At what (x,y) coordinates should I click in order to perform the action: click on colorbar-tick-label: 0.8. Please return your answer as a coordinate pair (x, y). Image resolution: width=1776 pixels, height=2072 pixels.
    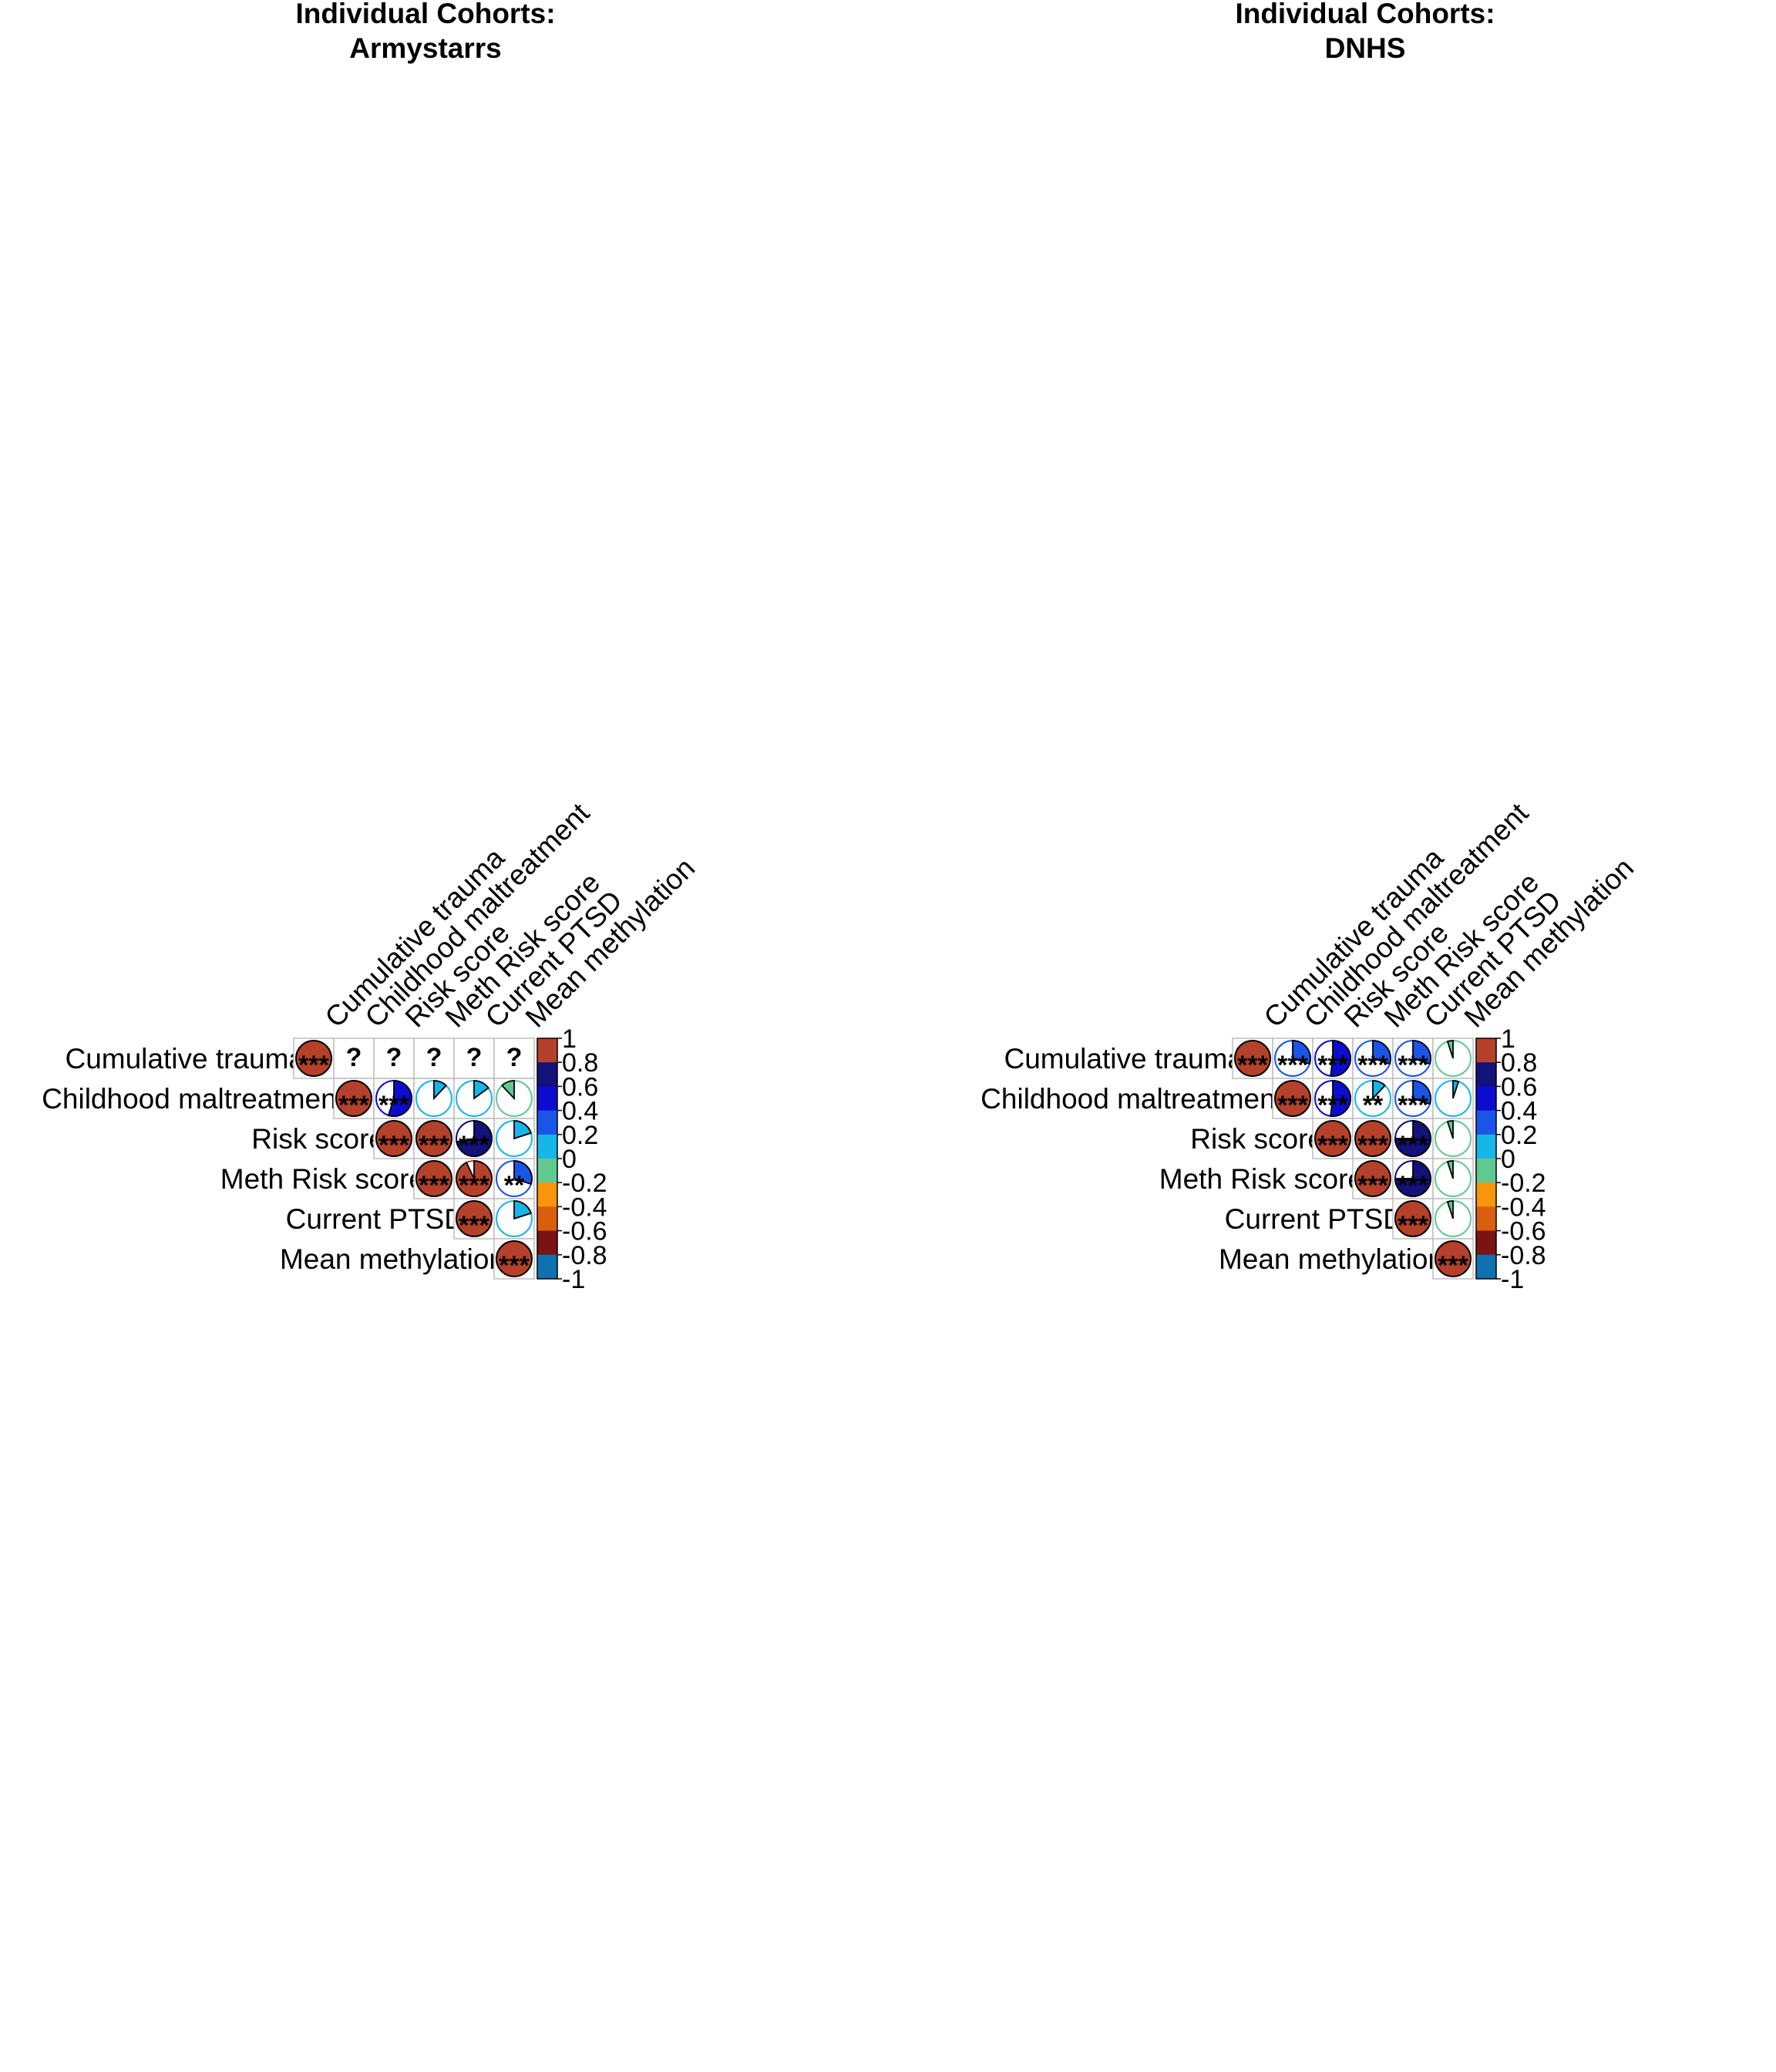
    Looking at the image, I should click on (1519, 1063).